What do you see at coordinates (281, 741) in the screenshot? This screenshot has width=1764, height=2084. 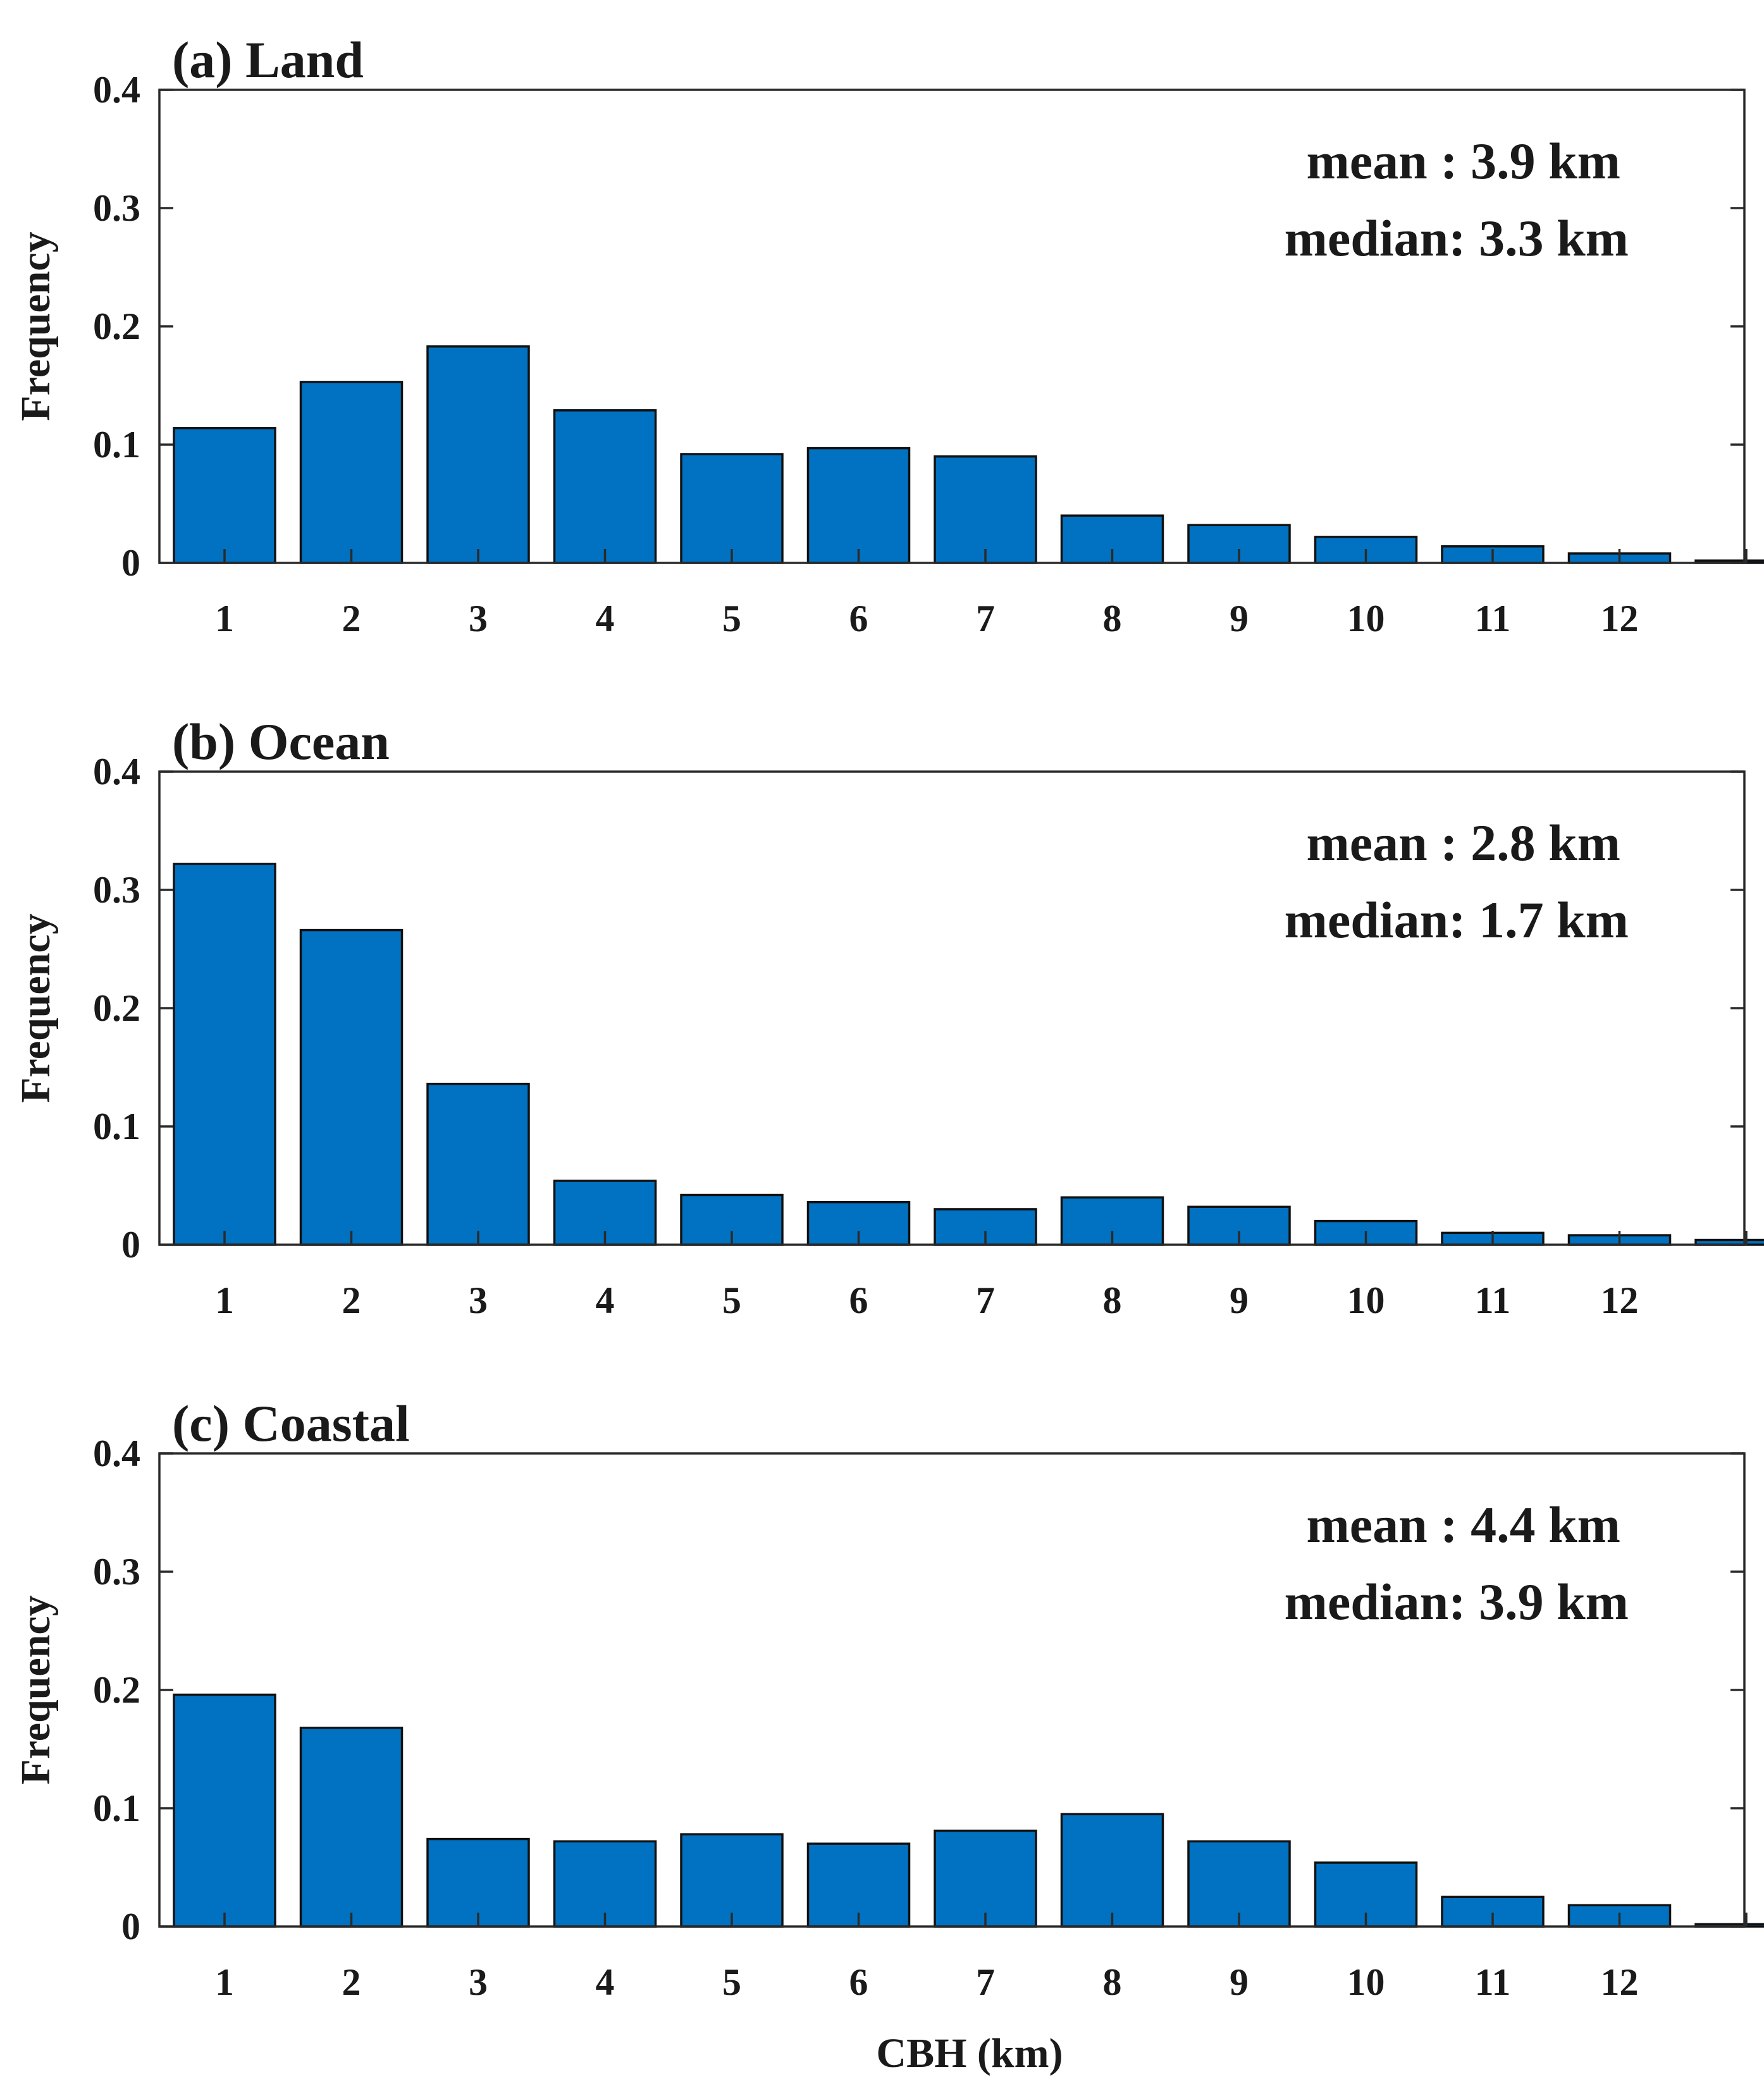 I see `panel-title: (b) Ocean` at bounding box center [281, 741].